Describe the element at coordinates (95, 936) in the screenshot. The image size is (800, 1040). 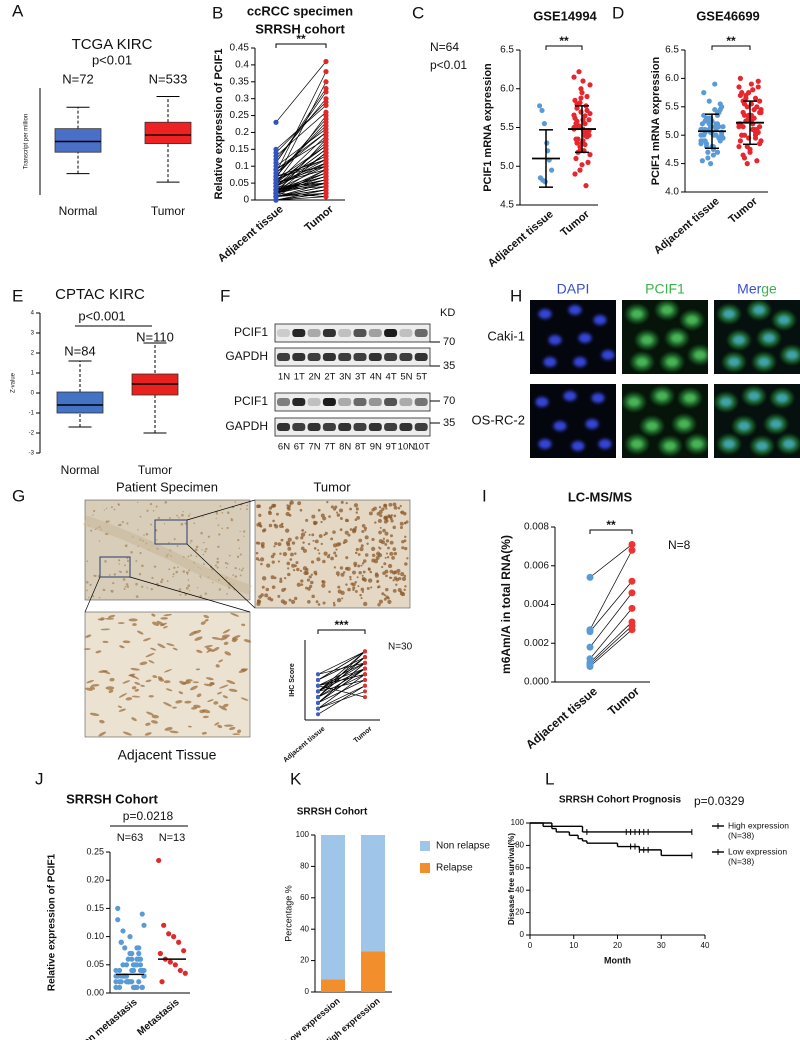
I see `y-tick-label: 0.10` at that location.